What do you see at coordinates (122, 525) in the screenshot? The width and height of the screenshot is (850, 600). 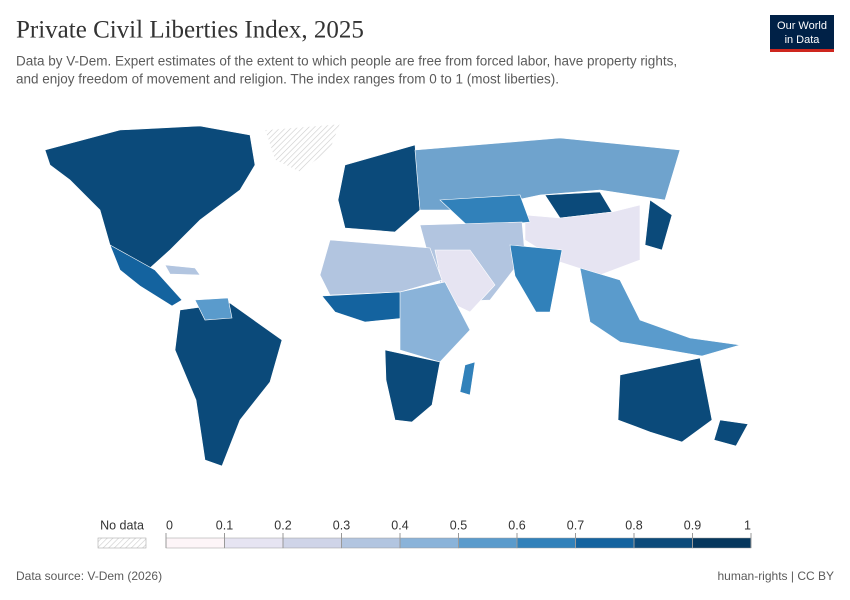 I see `no-data-label: No data` at bounding box center [122, 525].